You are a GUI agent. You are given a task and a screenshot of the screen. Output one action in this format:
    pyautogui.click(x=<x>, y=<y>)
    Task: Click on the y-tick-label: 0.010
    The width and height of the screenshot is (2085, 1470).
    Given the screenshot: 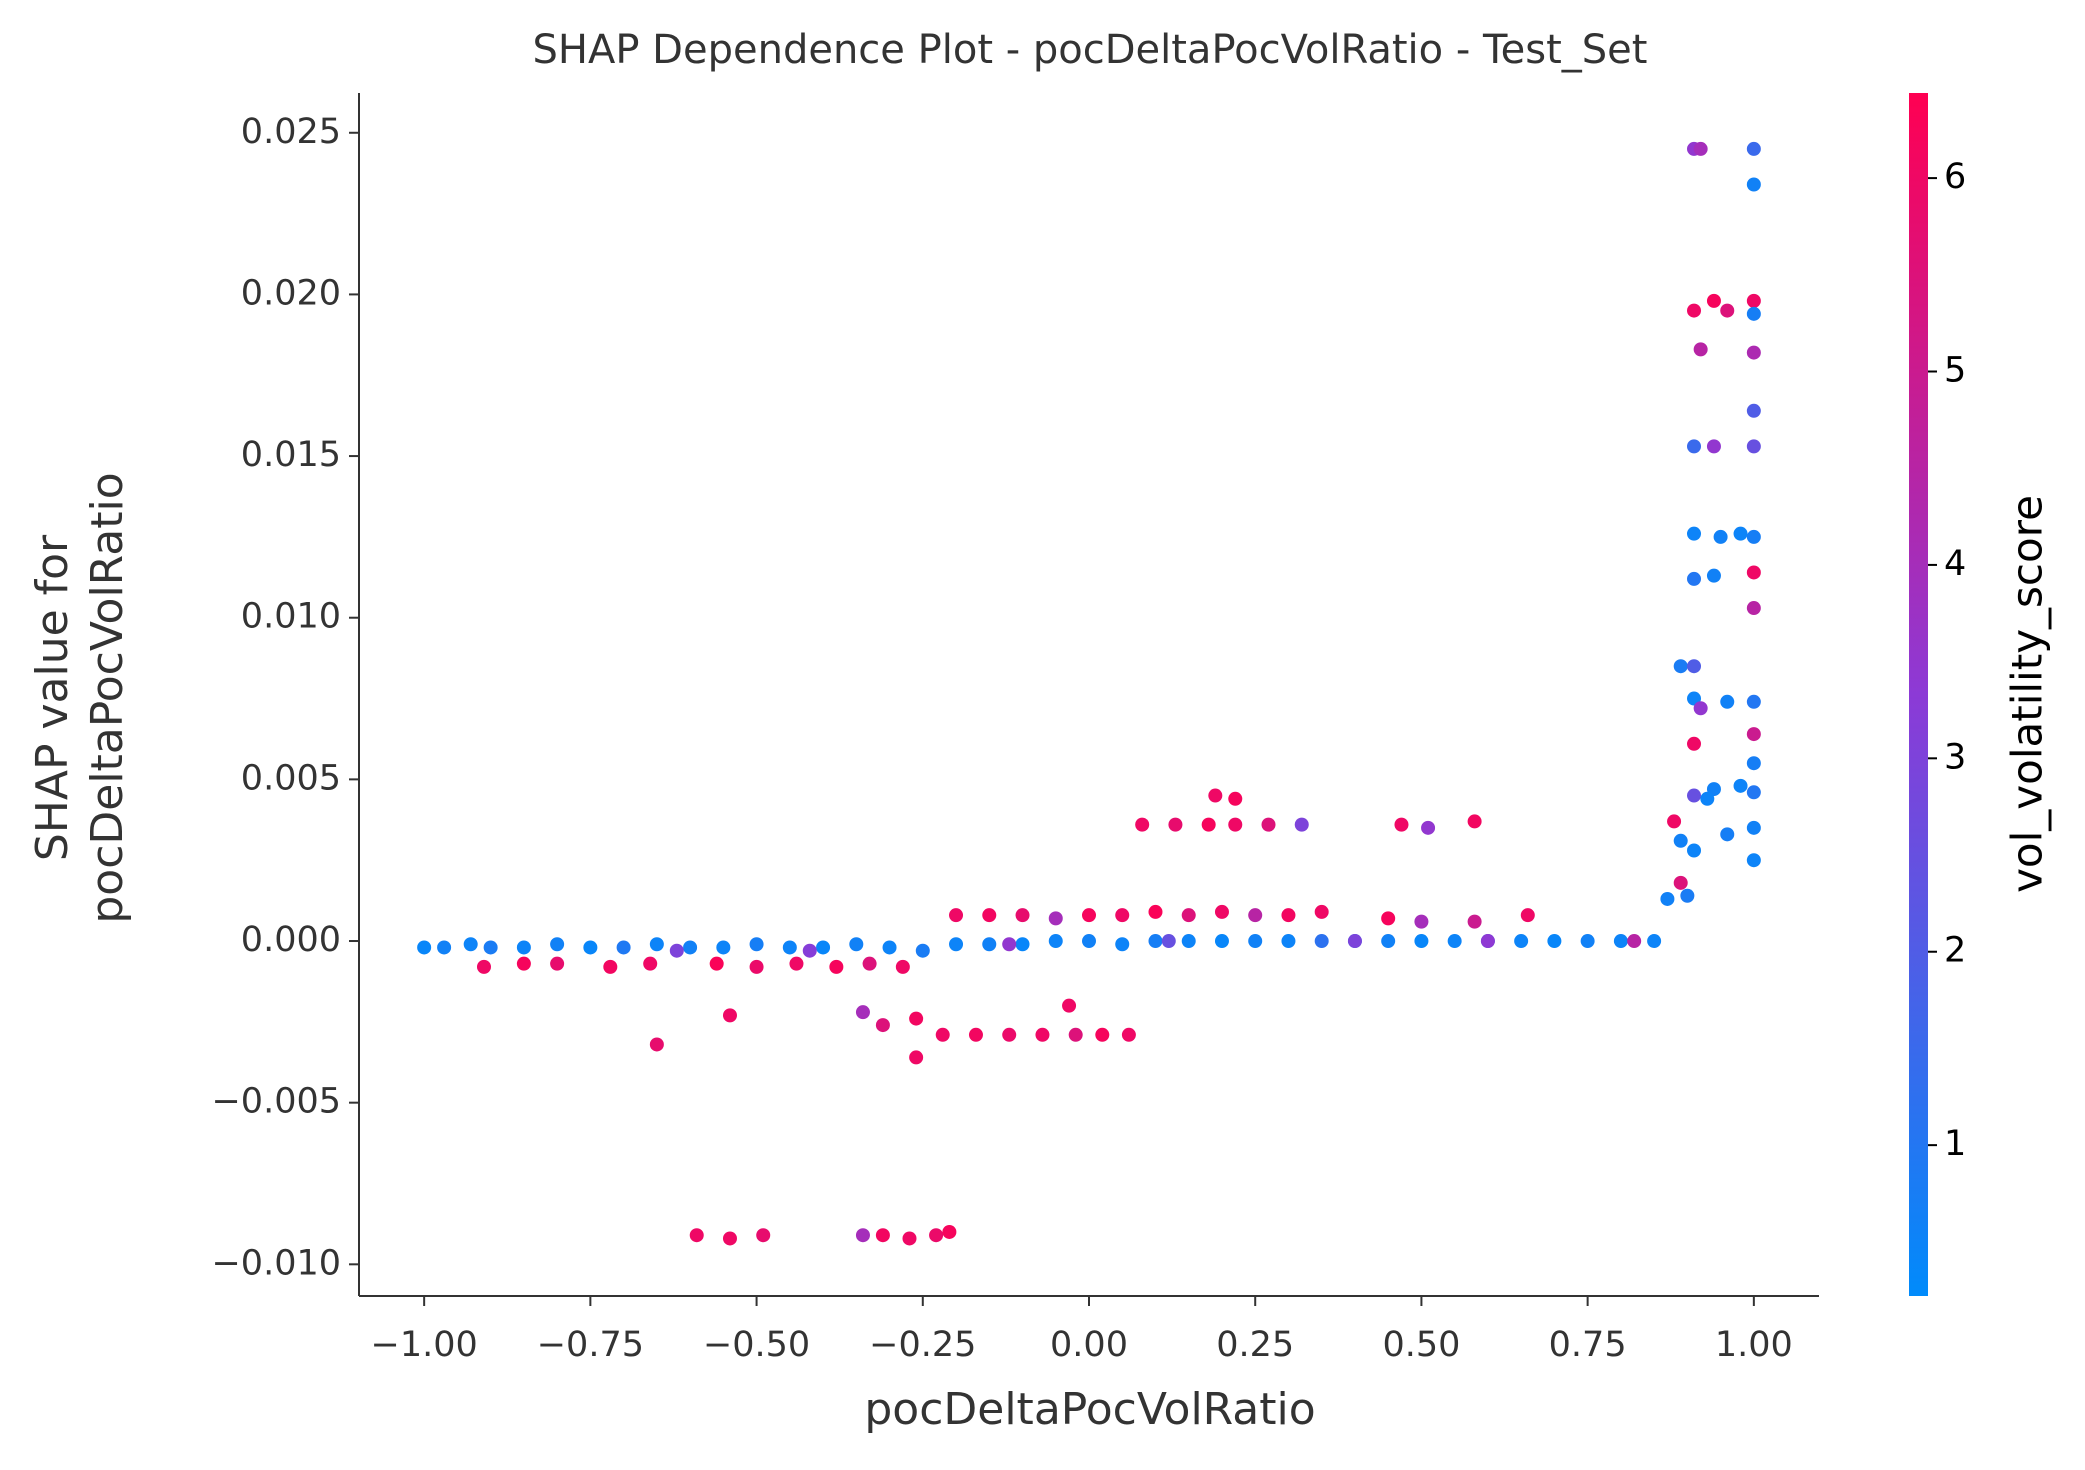 What is the action you would take?
    pyautogui.click(x=291, y=617)
    